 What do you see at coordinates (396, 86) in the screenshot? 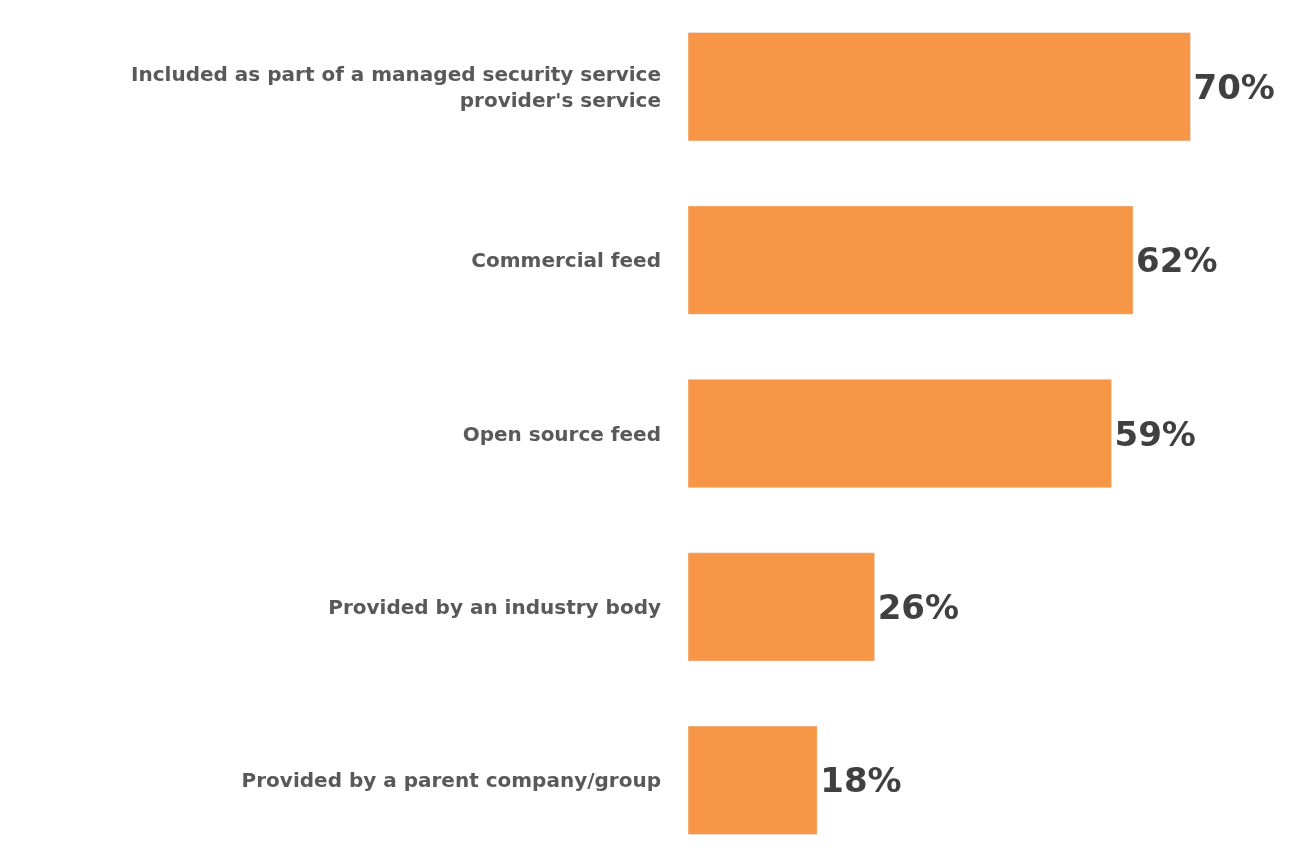
I see `y-tick-label: Included as part of a managed security service provider's service` at bounding box center [396, 86].